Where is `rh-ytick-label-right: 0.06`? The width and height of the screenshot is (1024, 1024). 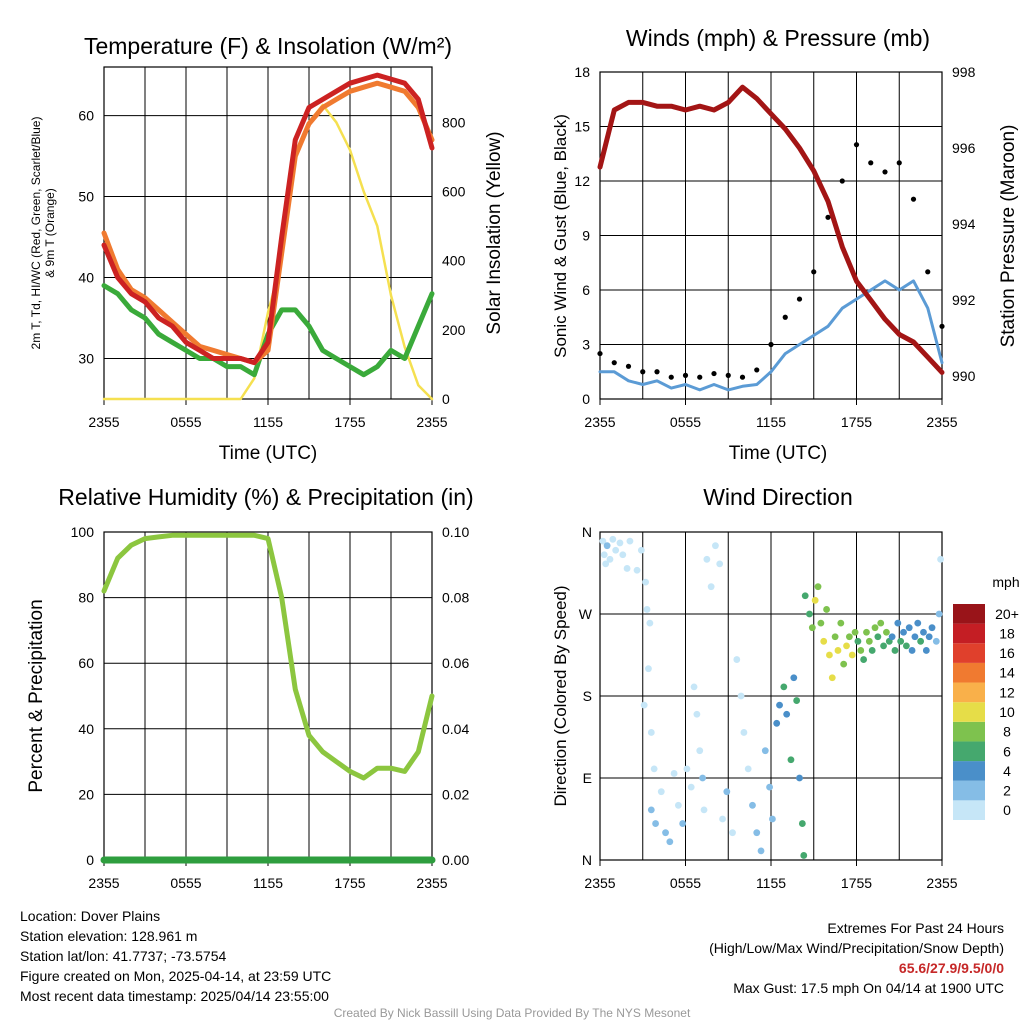 rh-ytick-label-right: 0.06 is located at coordinates (455, 663).